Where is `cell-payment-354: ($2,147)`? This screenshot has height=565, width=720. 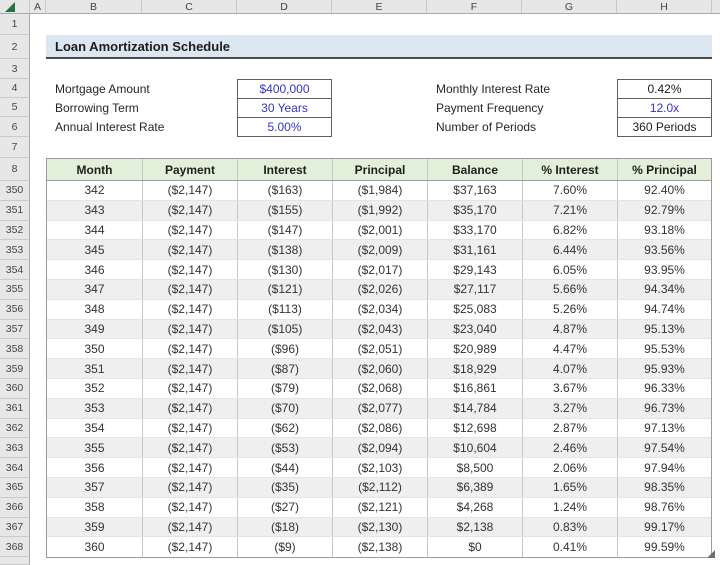 cell-payment-354: ($2,147) is located at coordinates (190, 428).